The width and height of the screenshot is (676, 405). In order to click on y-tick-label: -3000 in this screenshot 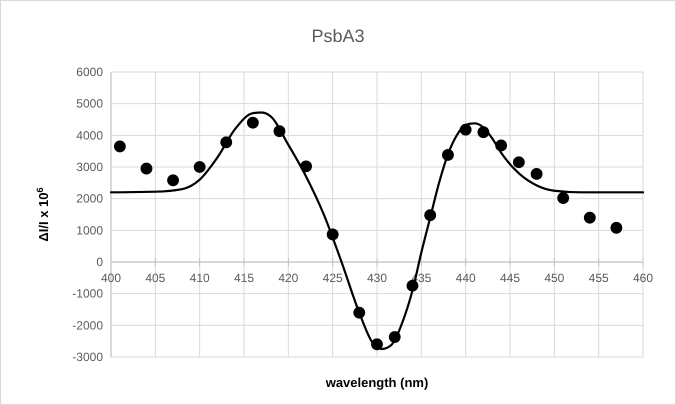, I will do `click(88, 357)`.